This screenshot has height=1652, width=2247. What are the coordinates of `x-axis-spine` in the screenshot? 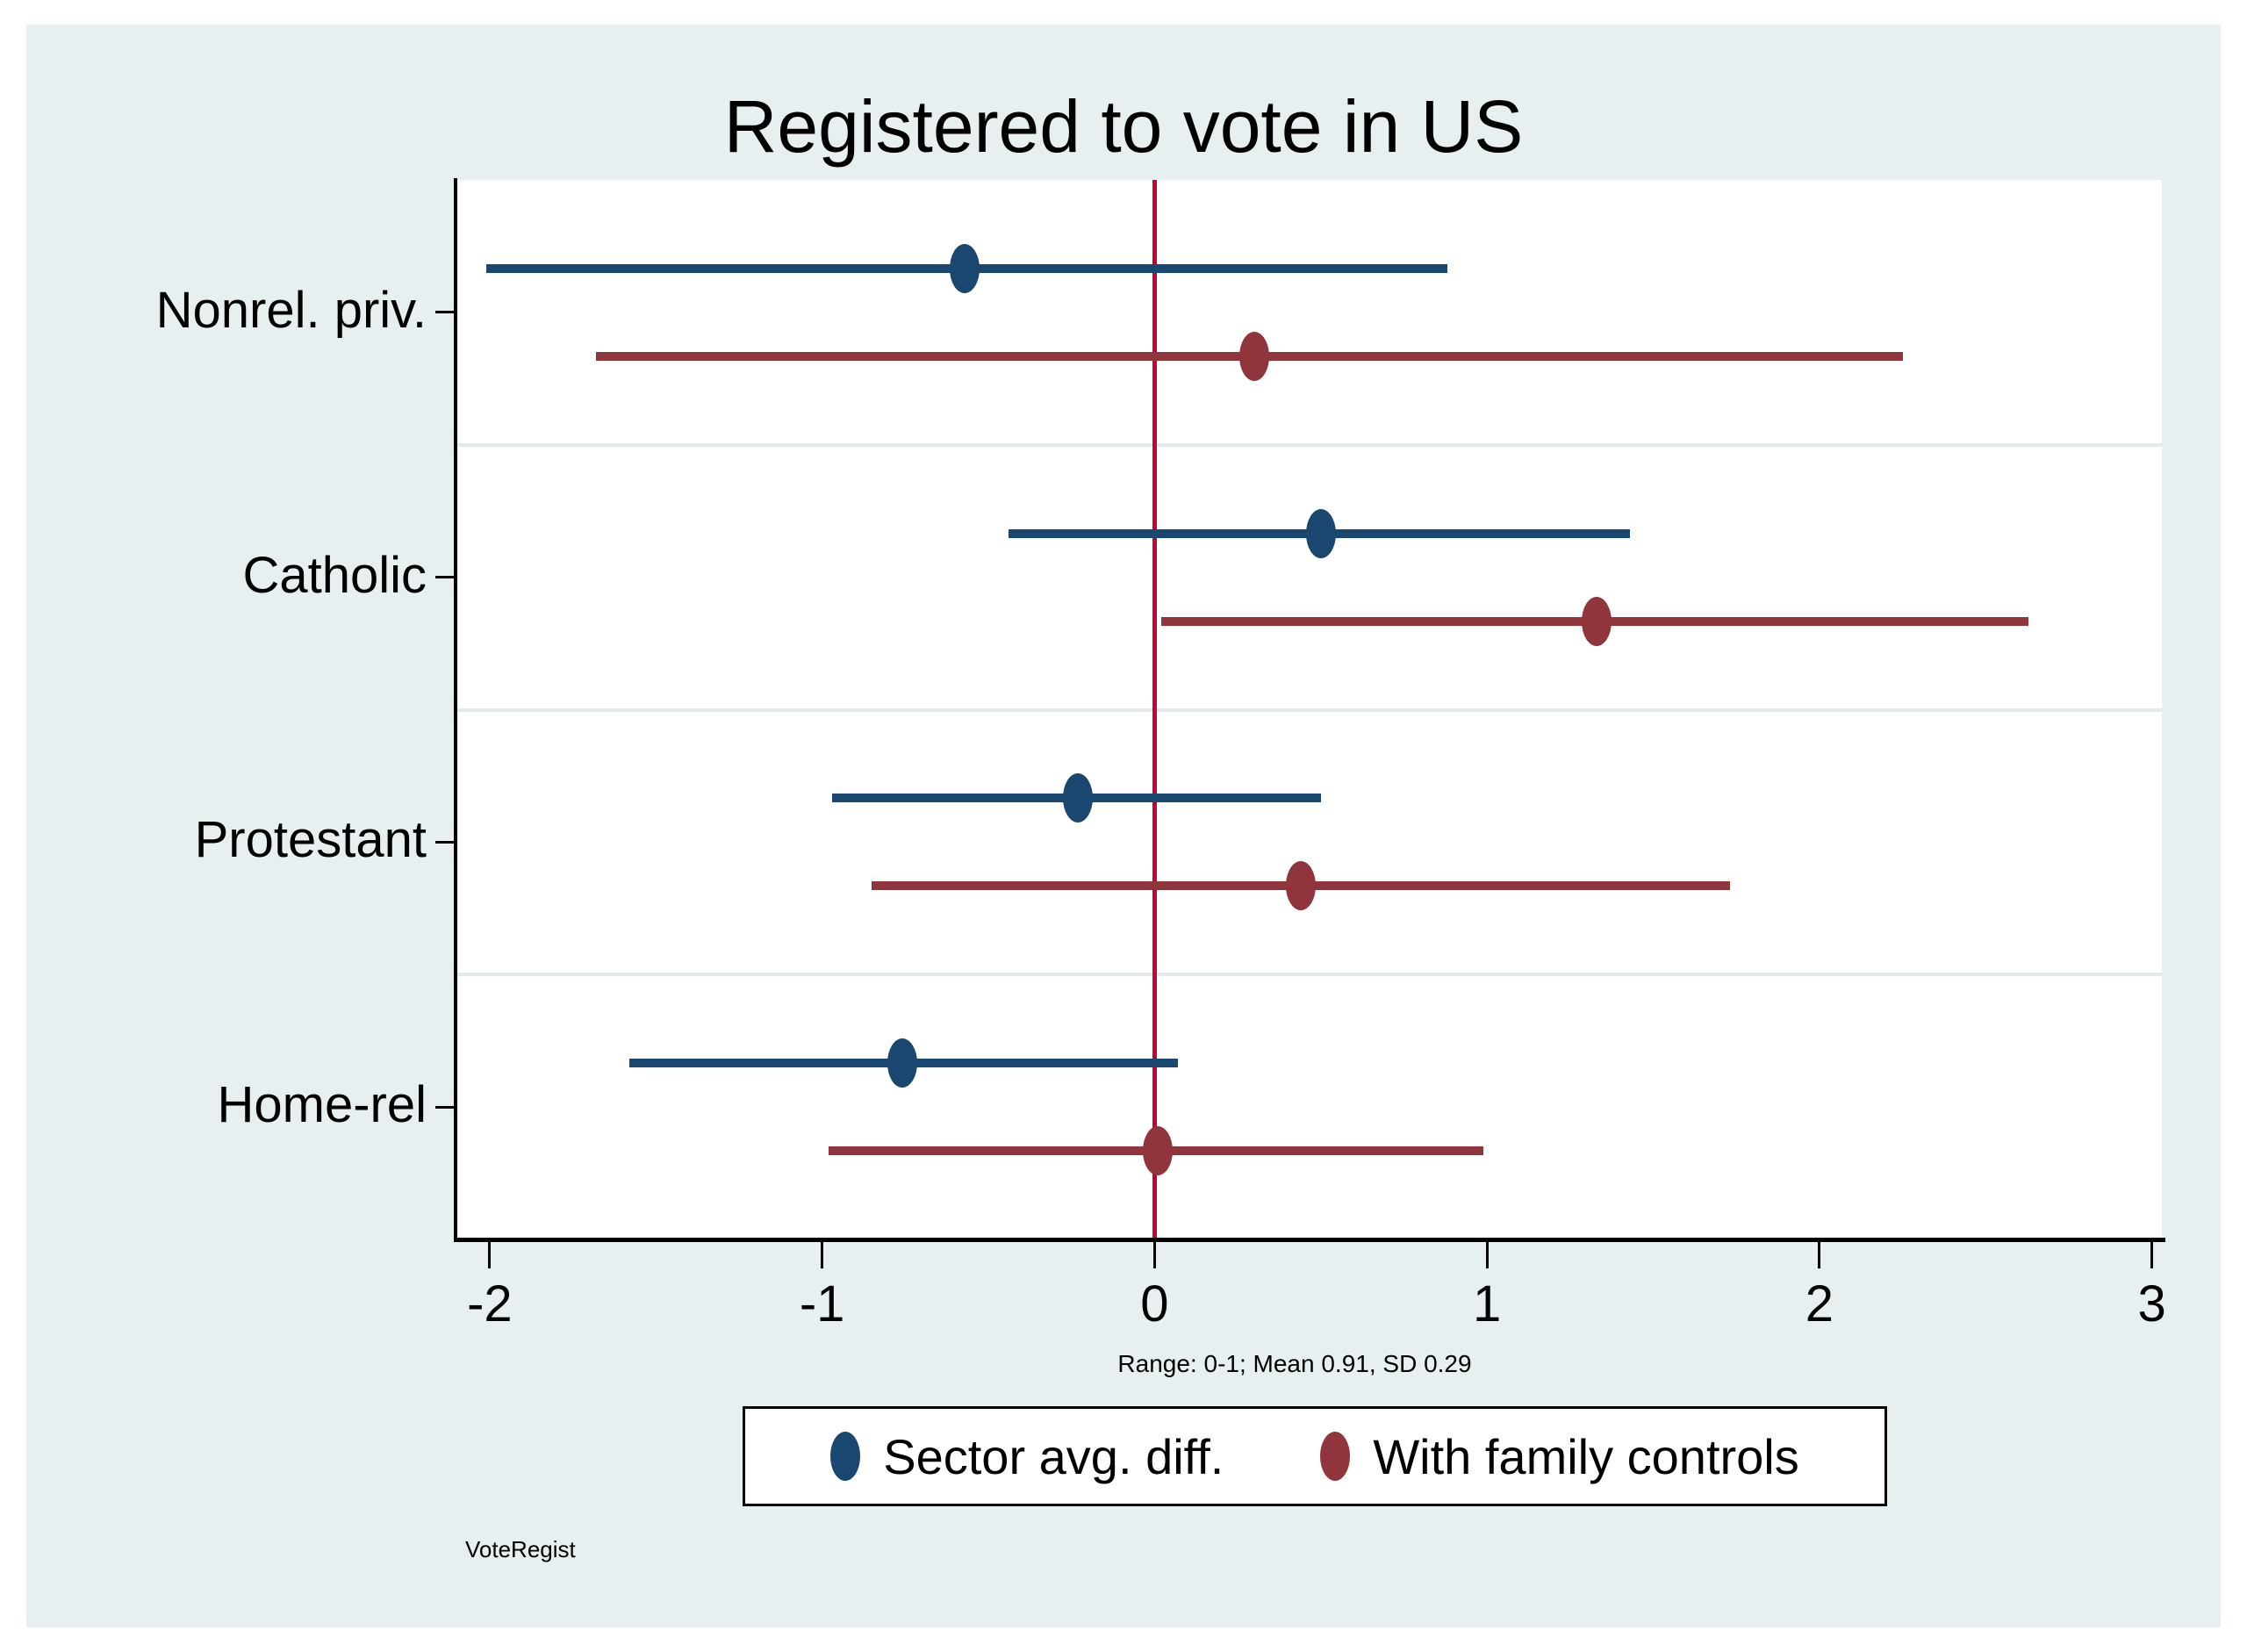 It's located at (1309, 1240).